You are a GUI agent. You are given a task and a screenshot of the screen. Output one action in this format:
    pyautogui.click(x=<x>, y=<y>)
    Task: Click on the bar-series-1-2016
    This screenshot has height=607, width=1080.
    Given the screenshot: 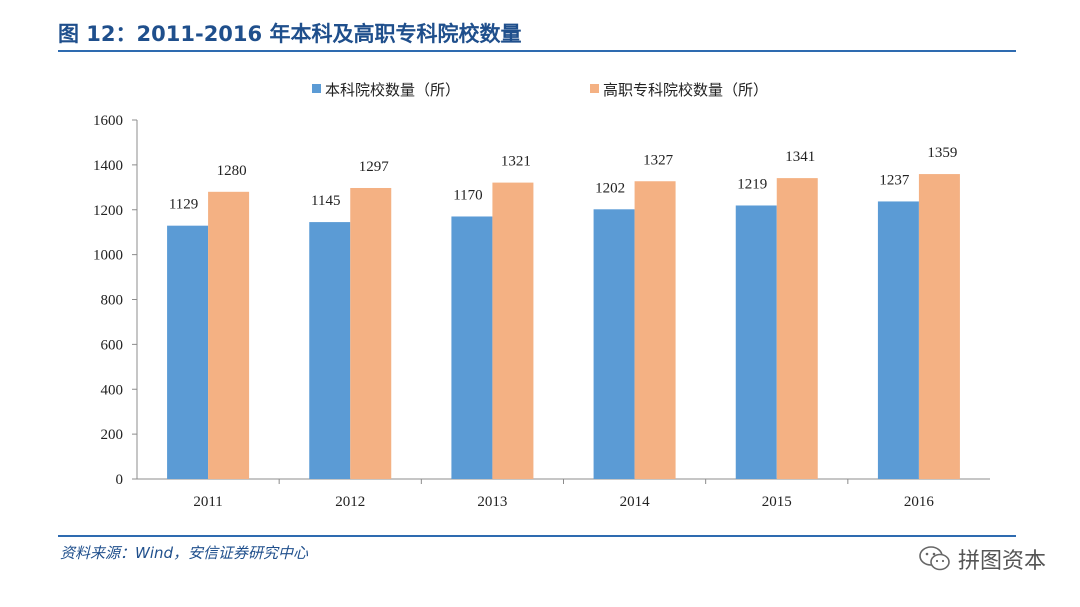 What is the action you would take?
    pyautogui.click(x=898, y=340)
    